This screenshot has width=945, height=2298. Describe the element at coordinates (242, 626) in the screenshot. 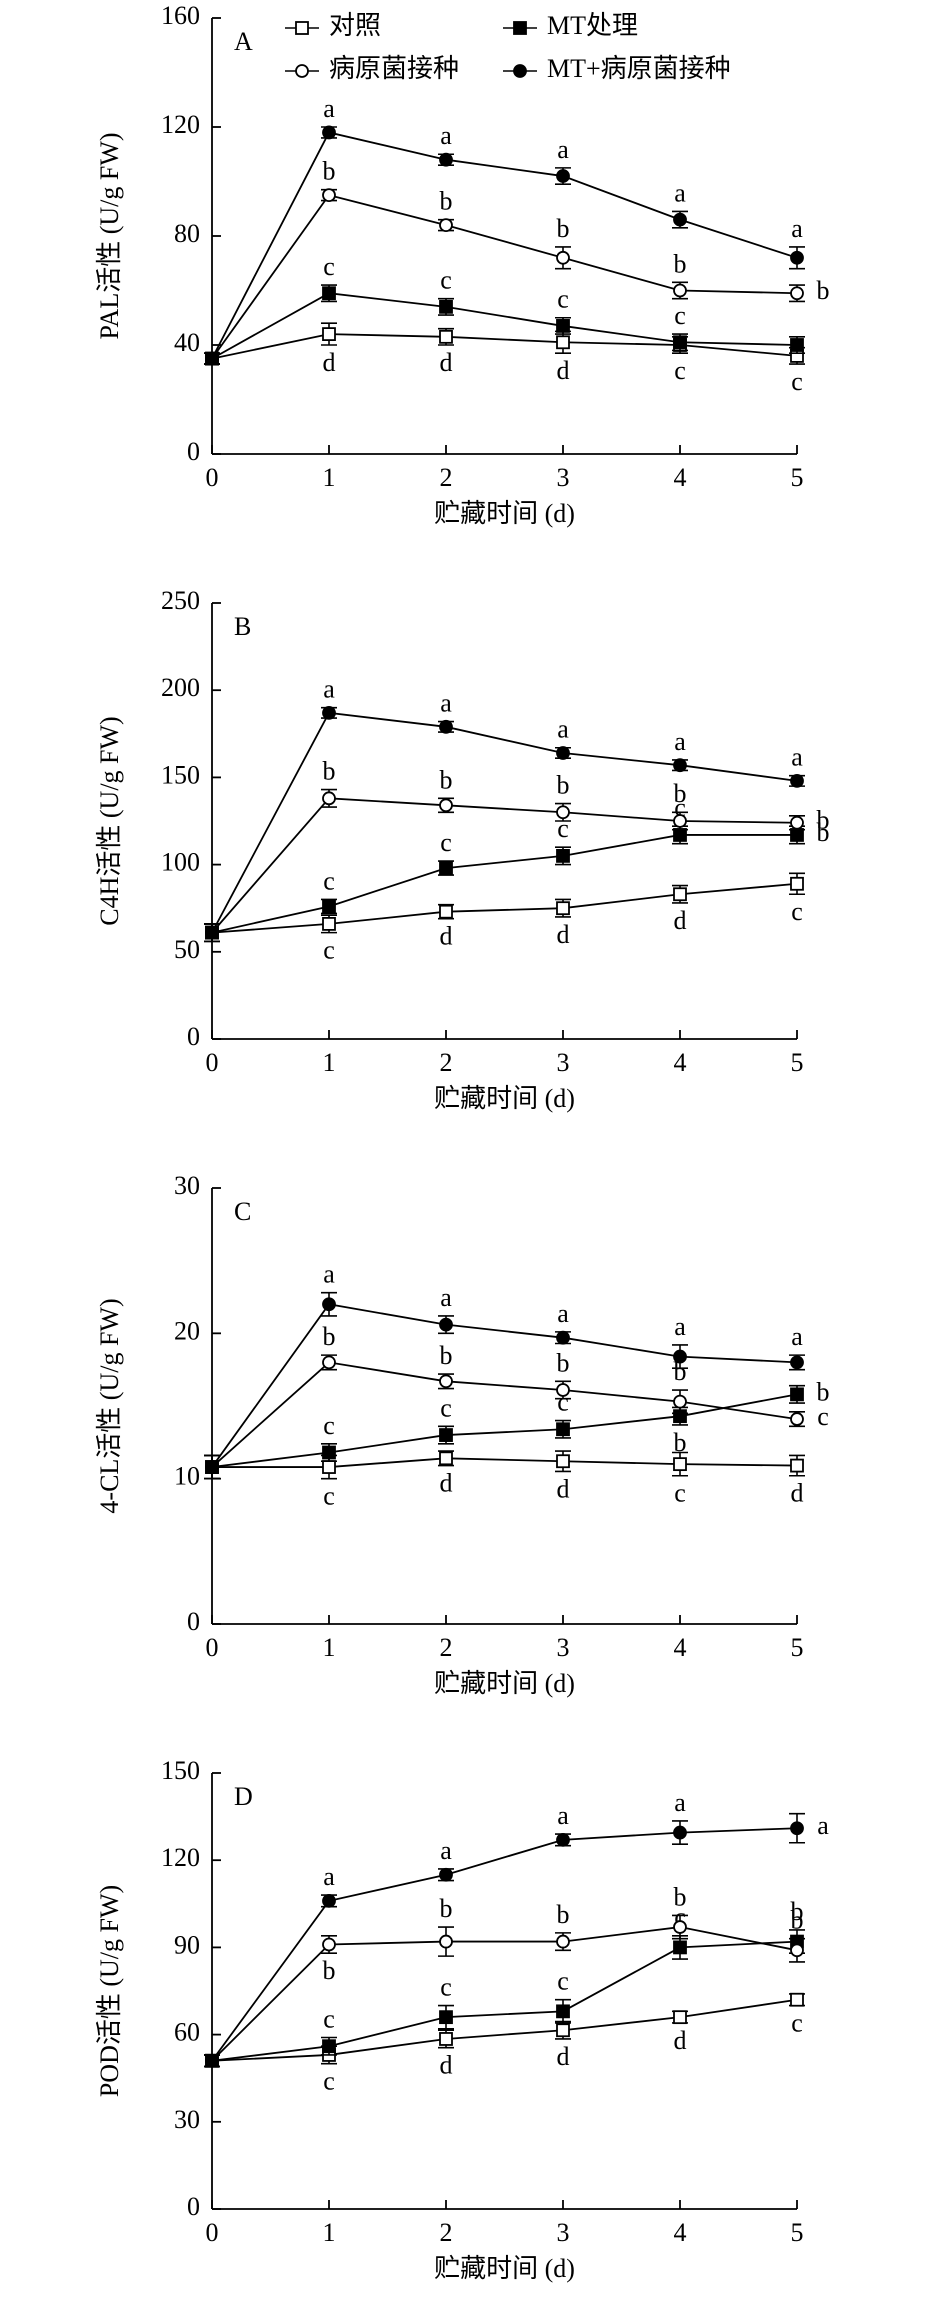

I see `panel-label: B` at that location.